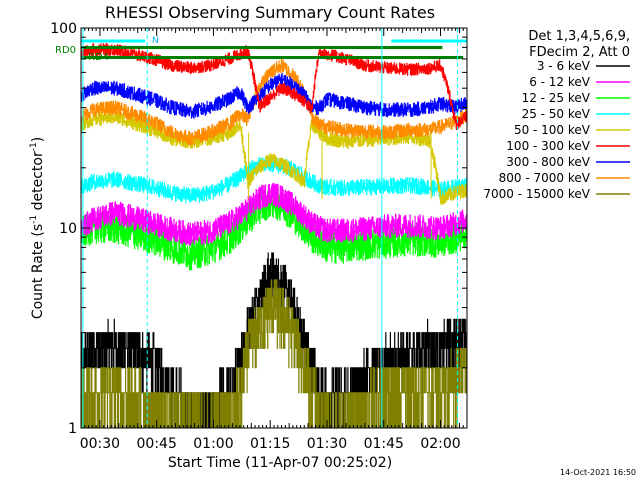 The height and width of the screenshot is (480, 640). Describe the element at coordinates (274, 96) in the screenshot. I see `series-300-800-kev` at that location.